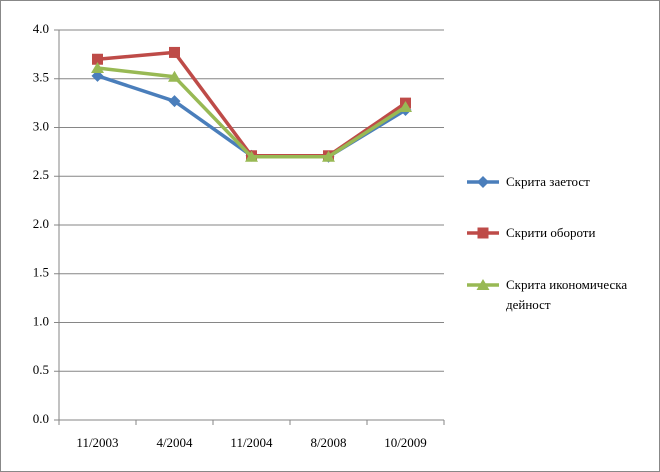 The image size is (660, 472). What do you see at coordinates (41, 369) in the screenshot?
I see `y-tick-label: 0.5` at bounding box center [41, 369].